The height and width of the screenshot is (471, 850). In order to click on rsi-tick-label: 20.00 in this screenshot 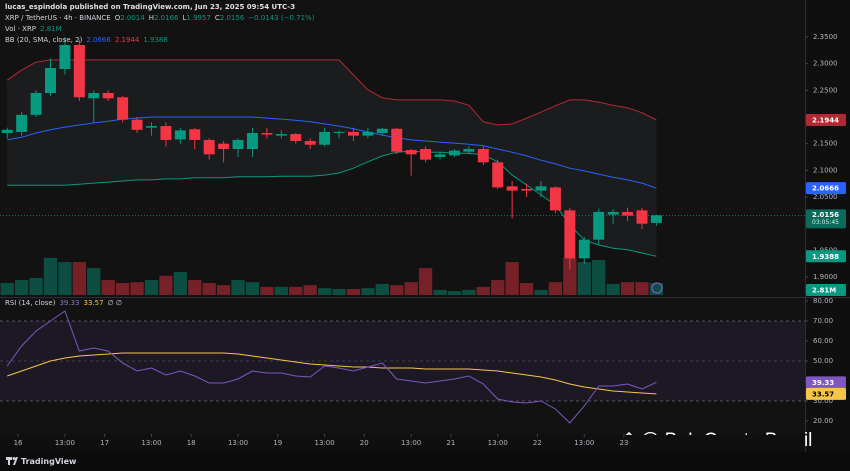, I will do `click(823, 421)`.